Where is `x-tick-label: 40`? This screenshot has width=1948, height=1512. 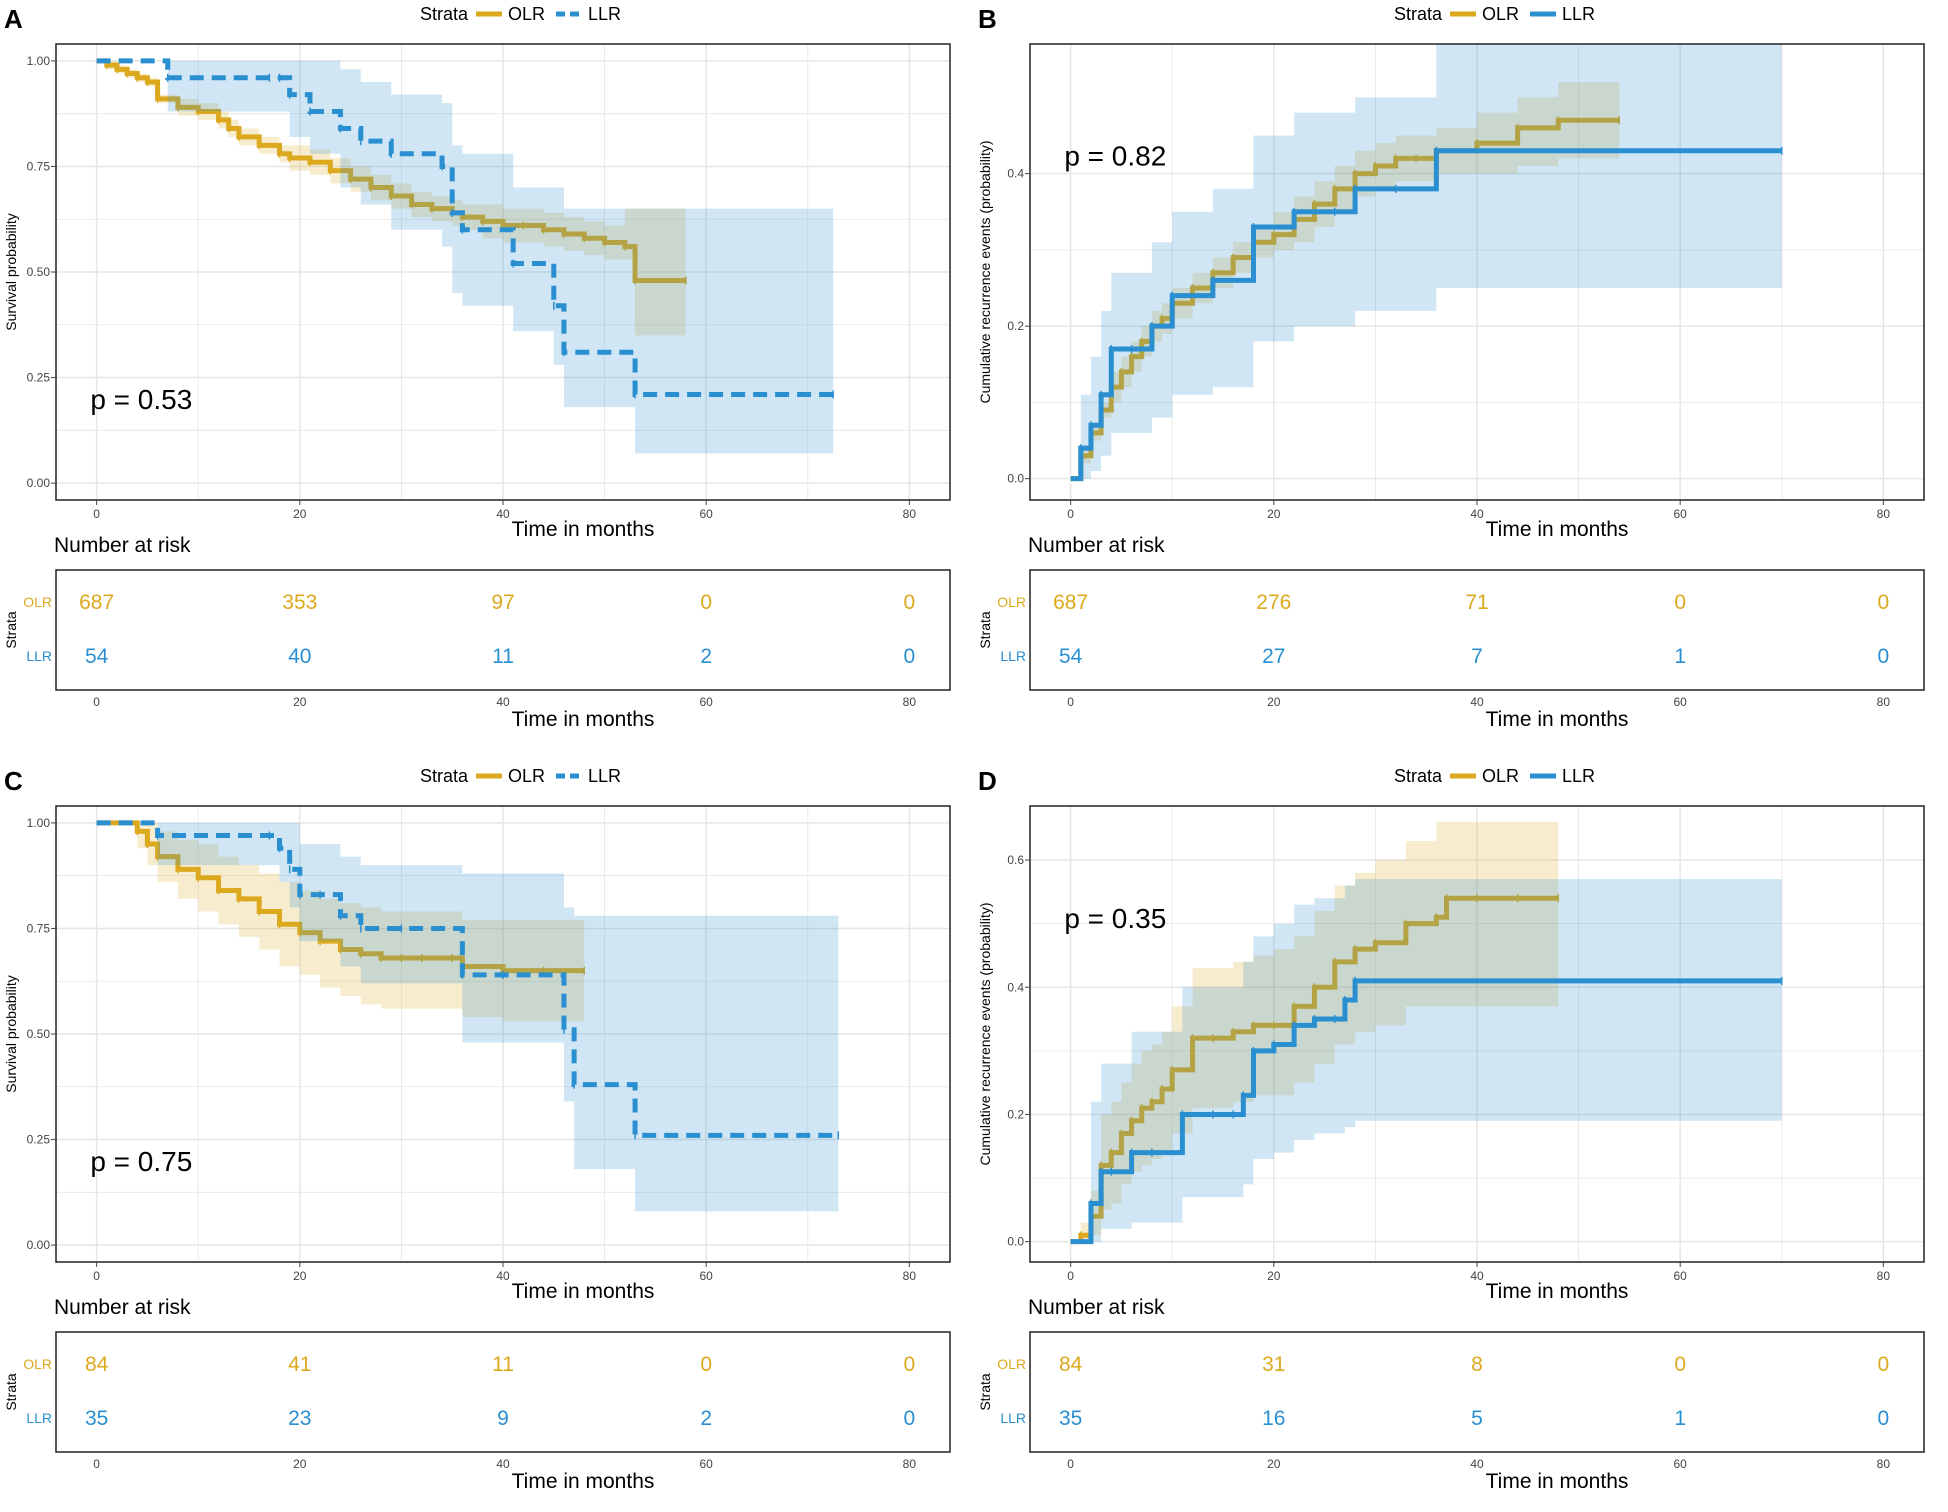
x-tick-label: 40 is located at coordinates (503, 514).